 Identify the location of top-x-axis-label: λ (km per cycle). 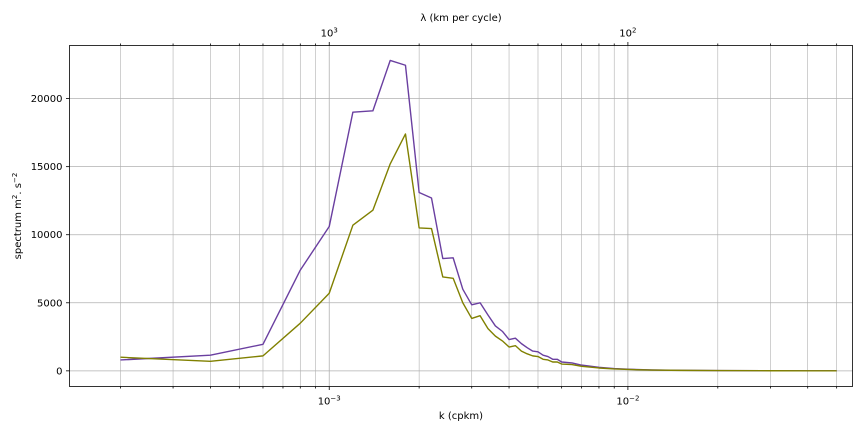
(460, 18).